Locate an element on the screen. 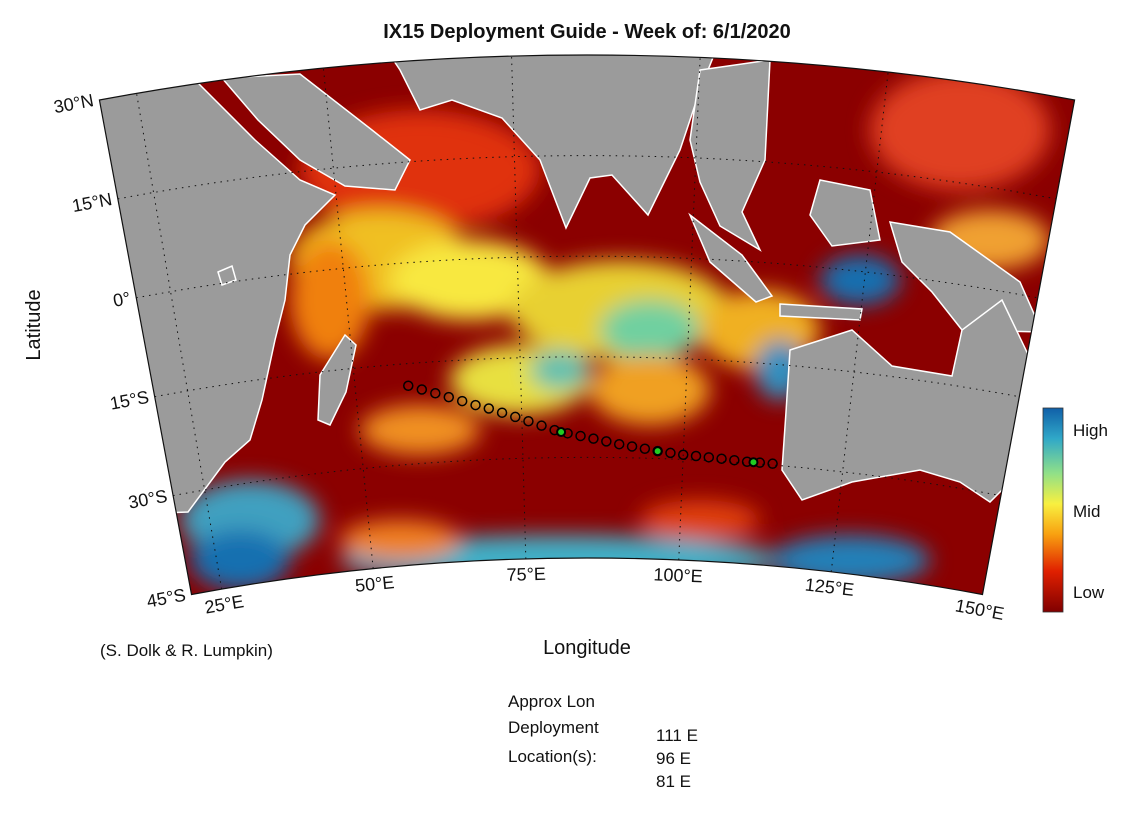 Image resolution: width=1122 pixels, height=827 pixels. x-tick-label: 150°E is located at coordinates (980, 609).